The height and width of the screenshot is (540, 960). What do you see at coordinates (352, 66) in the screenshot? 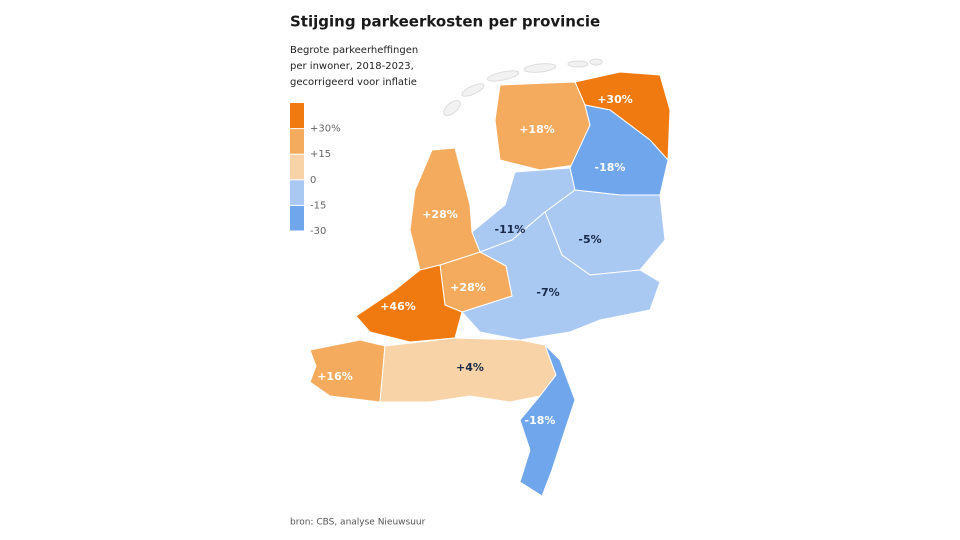
I see `subtitle: per inwoner, 2018-2023,` at bounding box center [352, 66].